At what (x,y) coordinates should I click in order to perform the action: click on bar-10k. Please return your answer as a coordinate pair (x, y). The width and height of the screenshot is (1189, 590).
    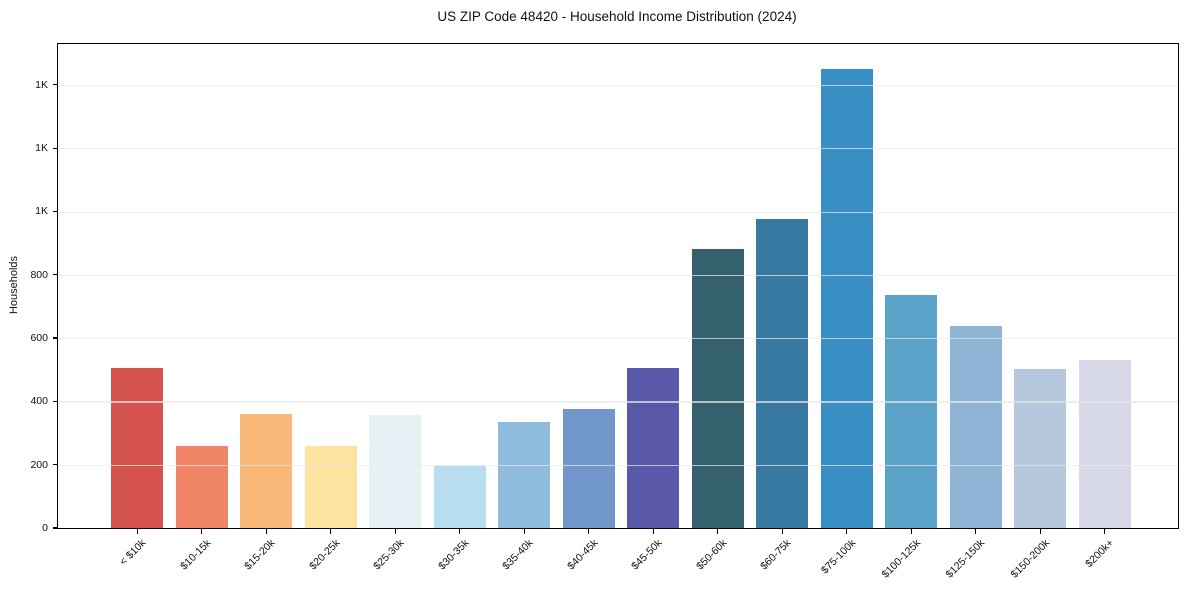
    Looking at the image, I should click on (137, 447).